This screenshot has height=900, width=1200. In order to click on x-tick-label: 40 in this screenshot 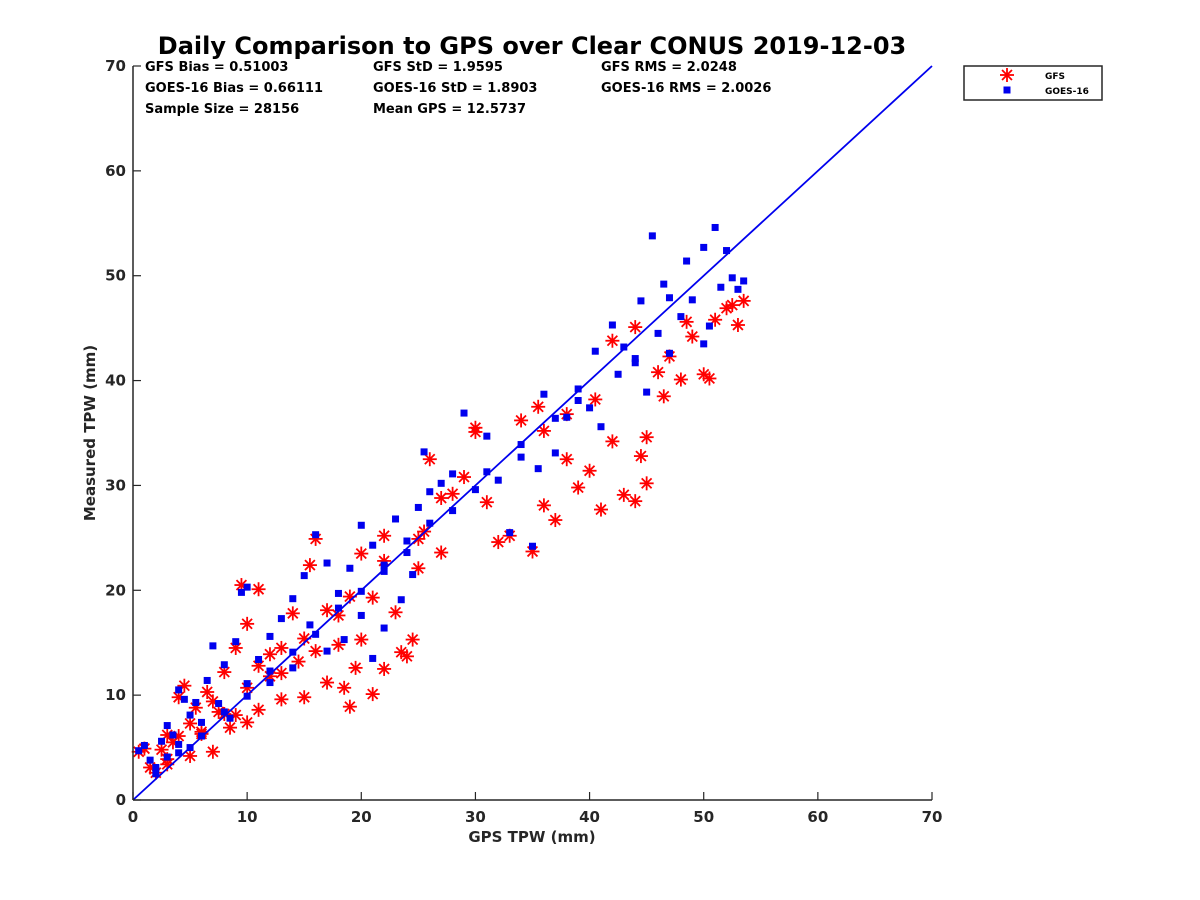, I will do `click(589, 817)`.